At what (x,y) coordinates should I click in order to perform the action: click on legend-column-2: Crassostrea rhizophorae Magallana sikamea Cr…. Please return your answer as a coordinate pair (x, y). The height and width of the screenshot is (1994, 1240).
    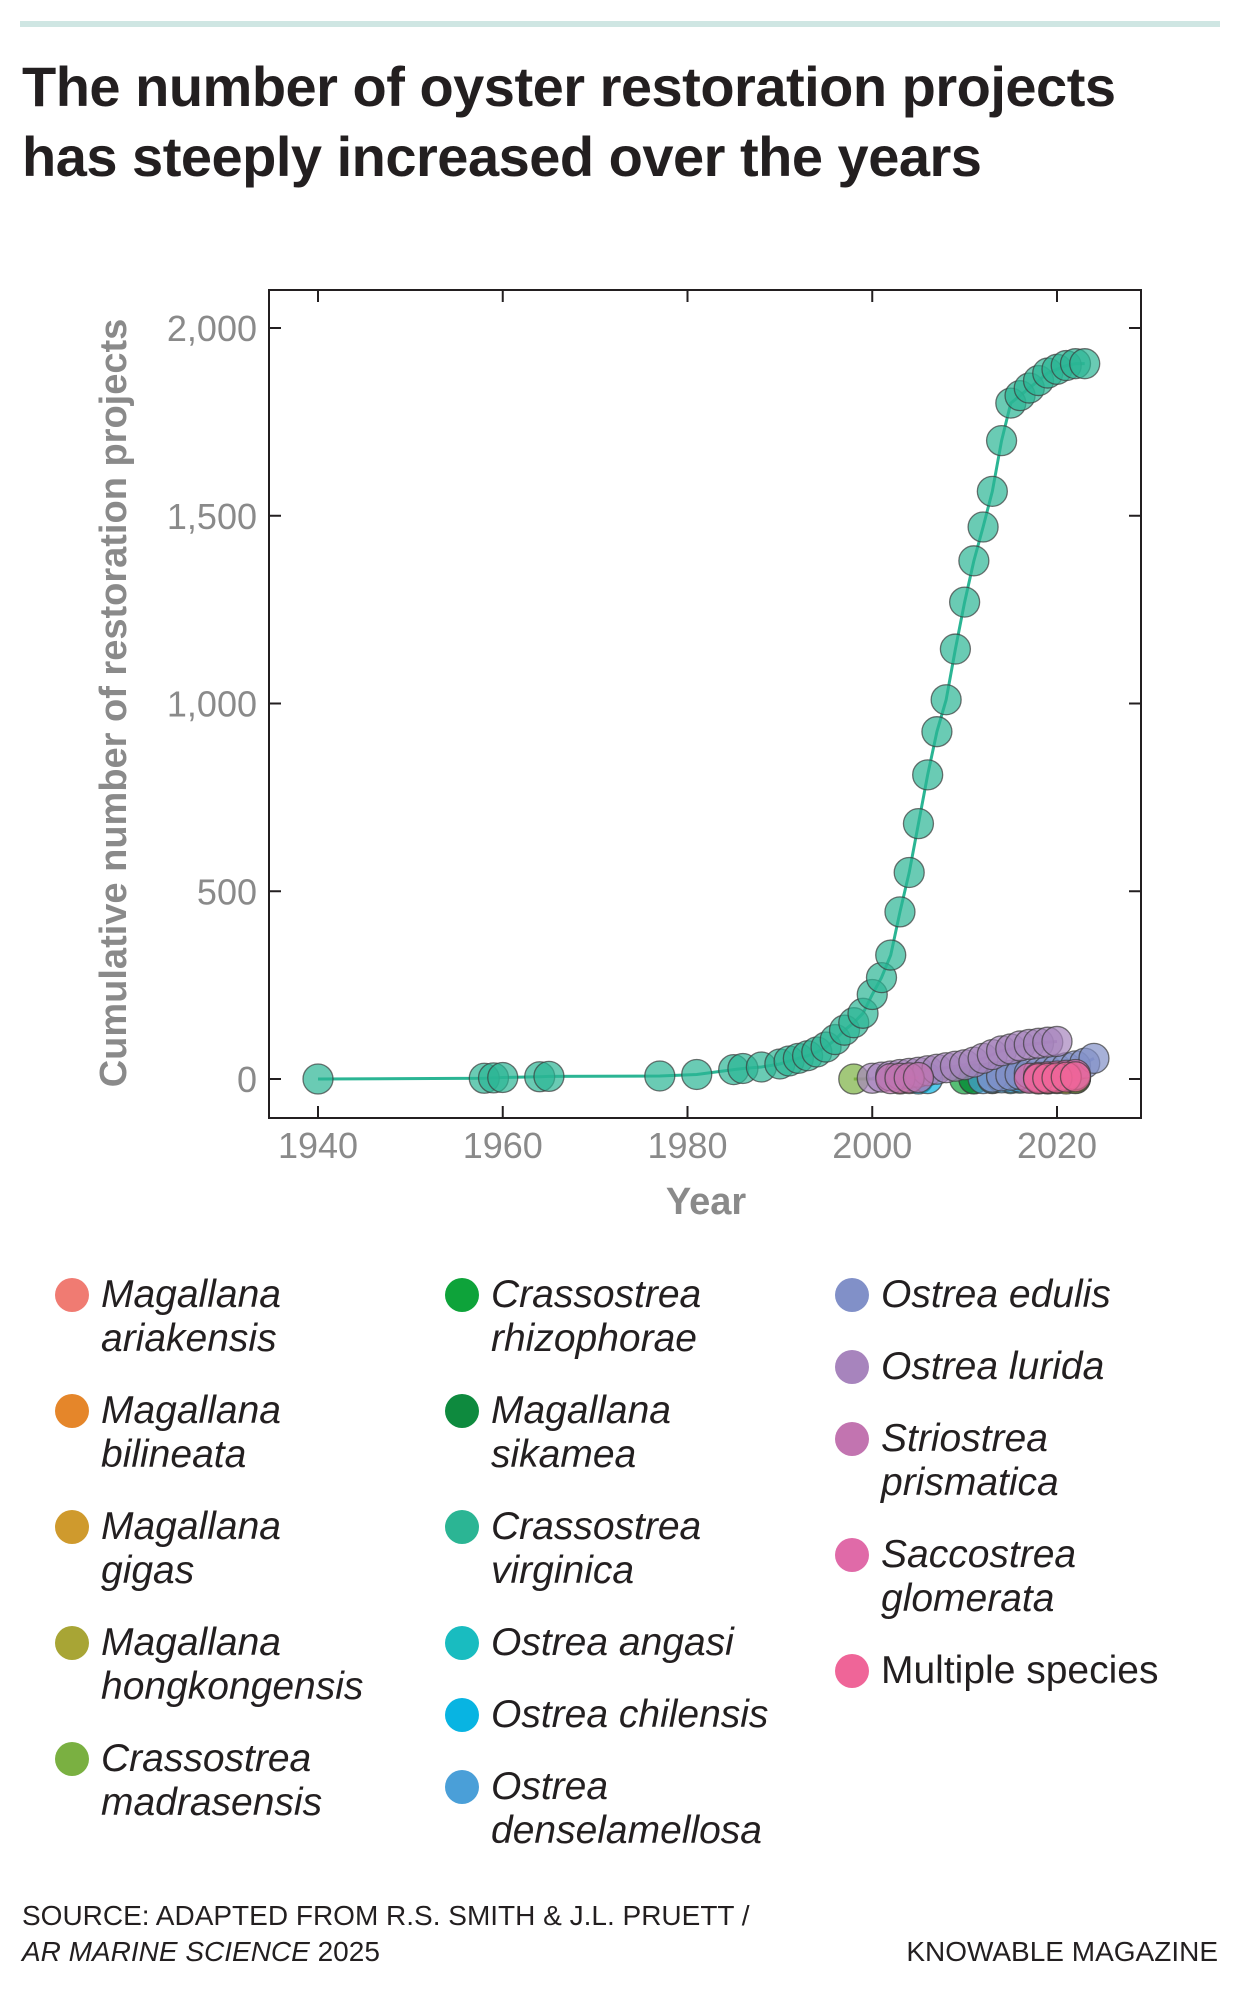
    Looking at the image, I should click on (618, 1563).